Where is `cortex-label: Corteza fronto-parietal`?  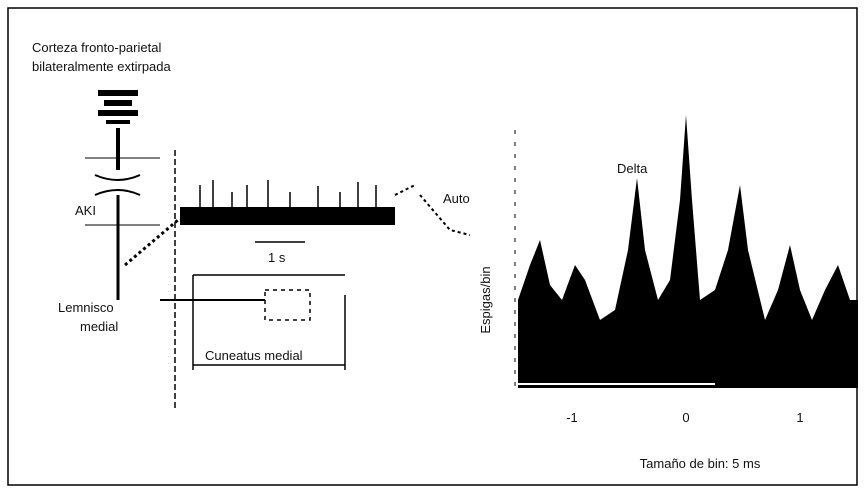 cortex-label: Corteza fronto-parietal is located at coordinates (96, 47).